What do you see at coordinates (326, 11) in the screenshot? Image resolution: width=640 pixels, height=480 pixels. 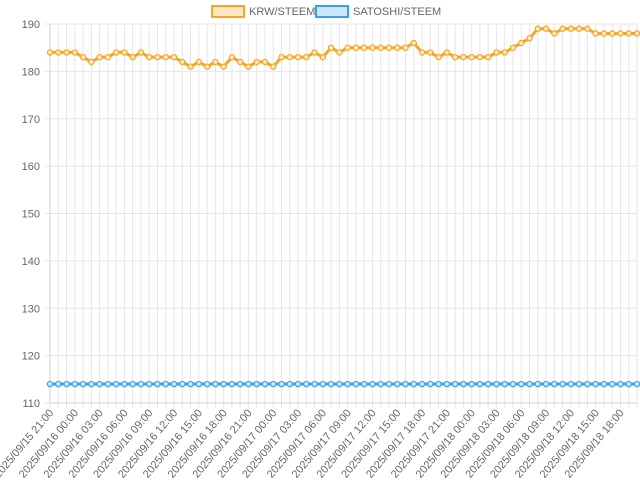 I see `legend: KRW/STEEM SATOSHI/STEEM` at bounding box center [326, 11].